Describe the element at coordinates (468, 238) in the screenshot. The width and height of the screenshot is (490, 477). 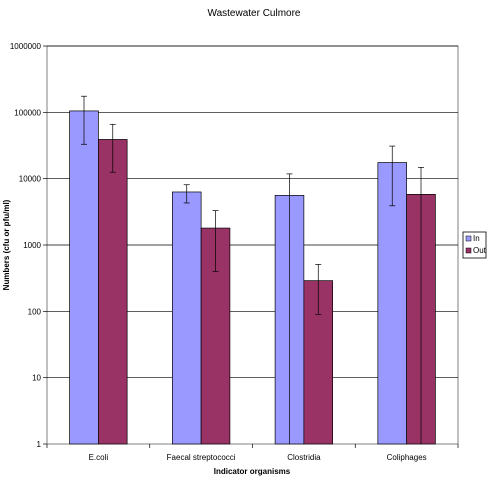
I see `legend-swatch-in` at that location.